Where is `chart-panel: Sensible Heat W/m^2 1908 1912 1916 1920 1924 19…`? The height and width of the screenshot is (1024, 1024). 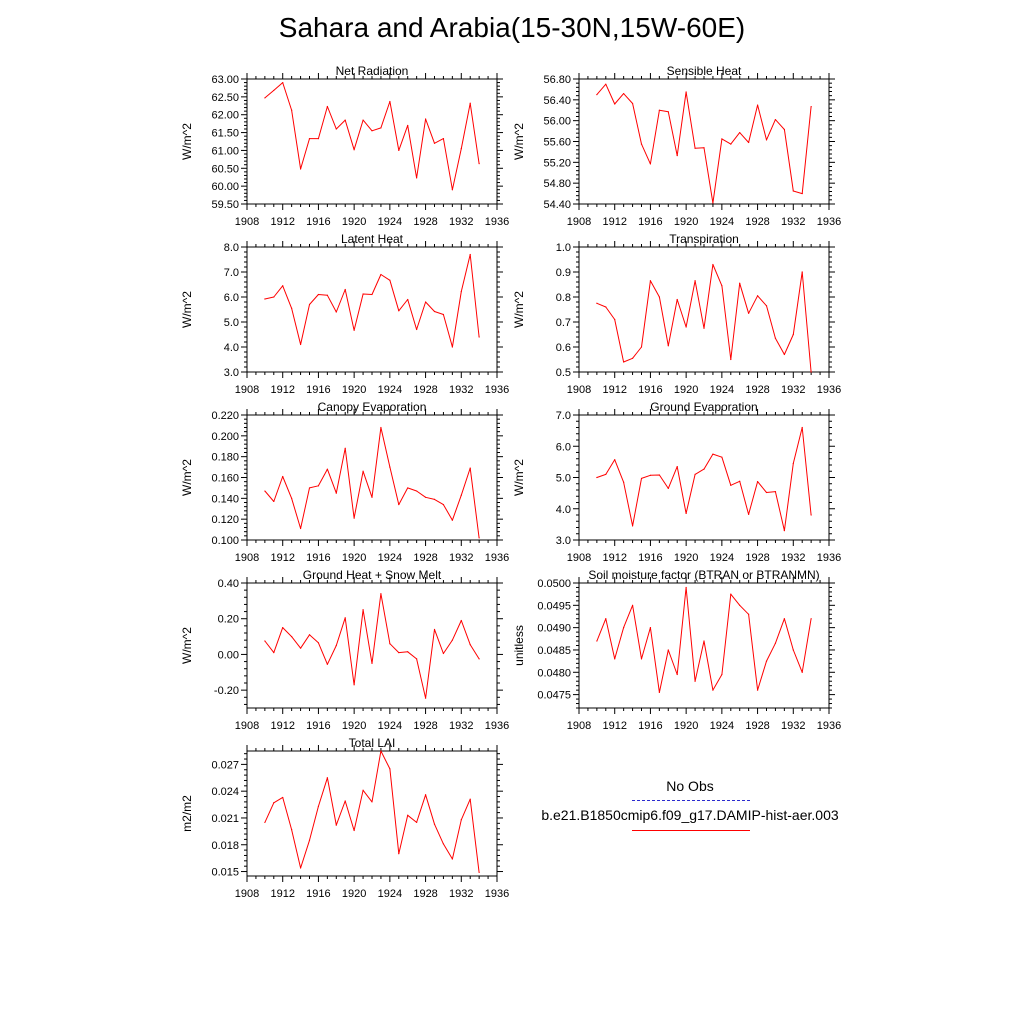 chart-panel: Sensible Heat W/m^2 1908 1912 1916 1920 1924 19… is located at coordinates (676, 146).